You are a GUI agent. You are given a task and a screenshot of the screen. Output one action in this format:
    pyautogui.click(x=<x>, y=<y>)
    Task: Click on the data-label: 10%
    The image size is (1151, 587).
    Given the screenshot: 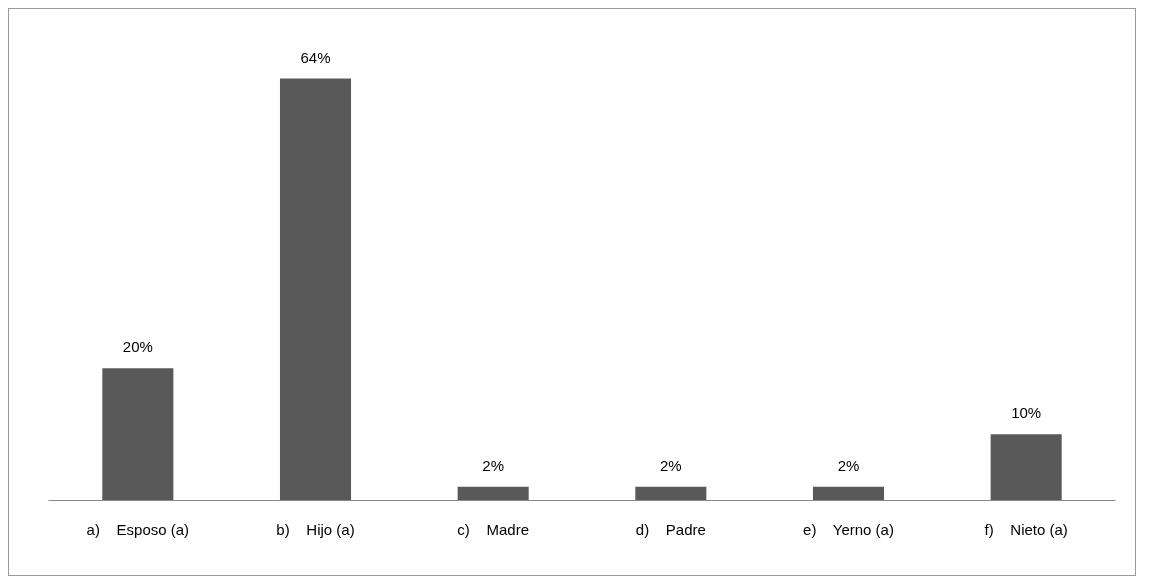 What is the action you would take?
    pyautogui.click(x=1026, y=413)
    